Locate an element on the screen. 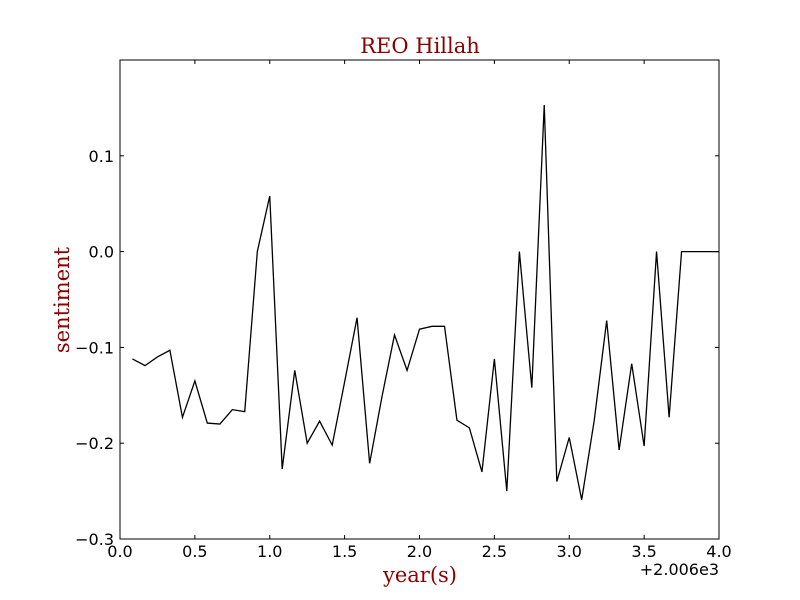 The image size is (800, 600). y-tick-label: −0.1 is located at coordinates (94, 347).